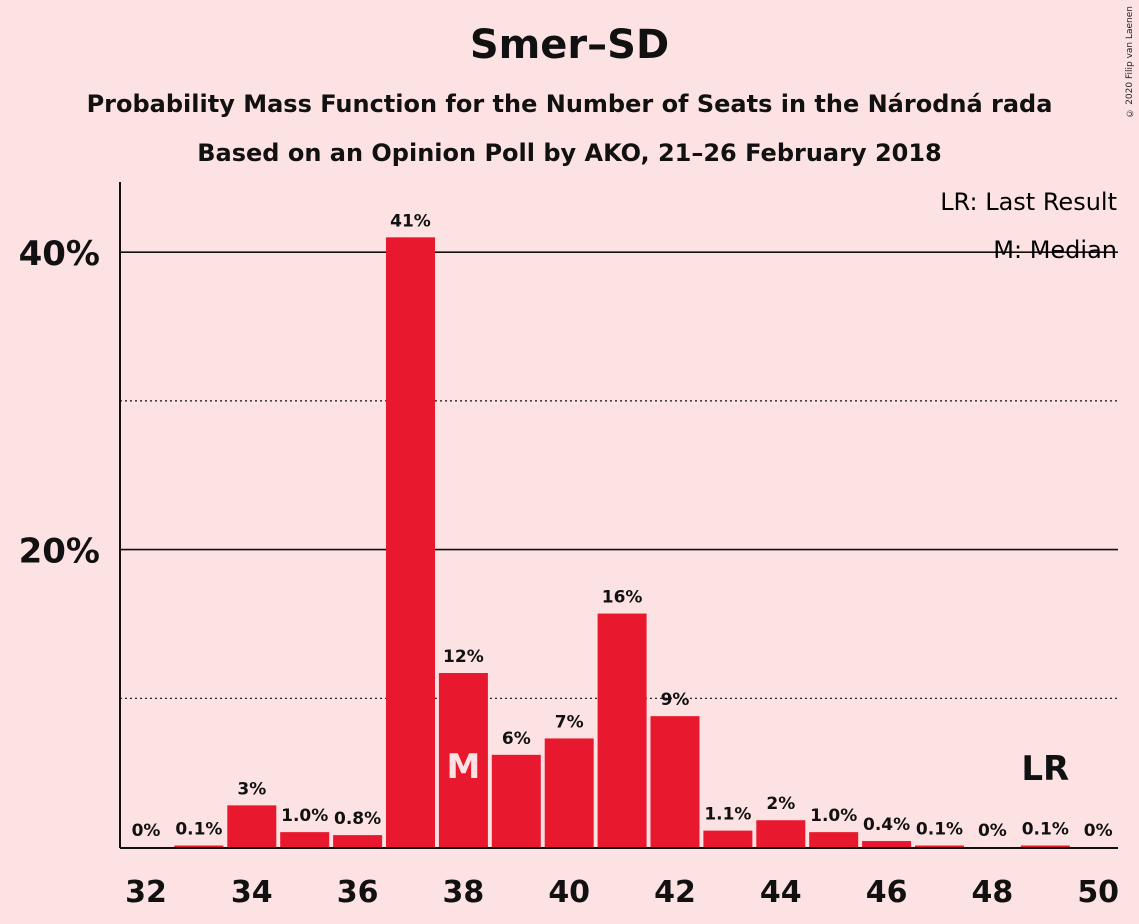 The height and width of the screenshot is (924, 1139). I want to click on x-tick-46: 46, so click(887, 892).